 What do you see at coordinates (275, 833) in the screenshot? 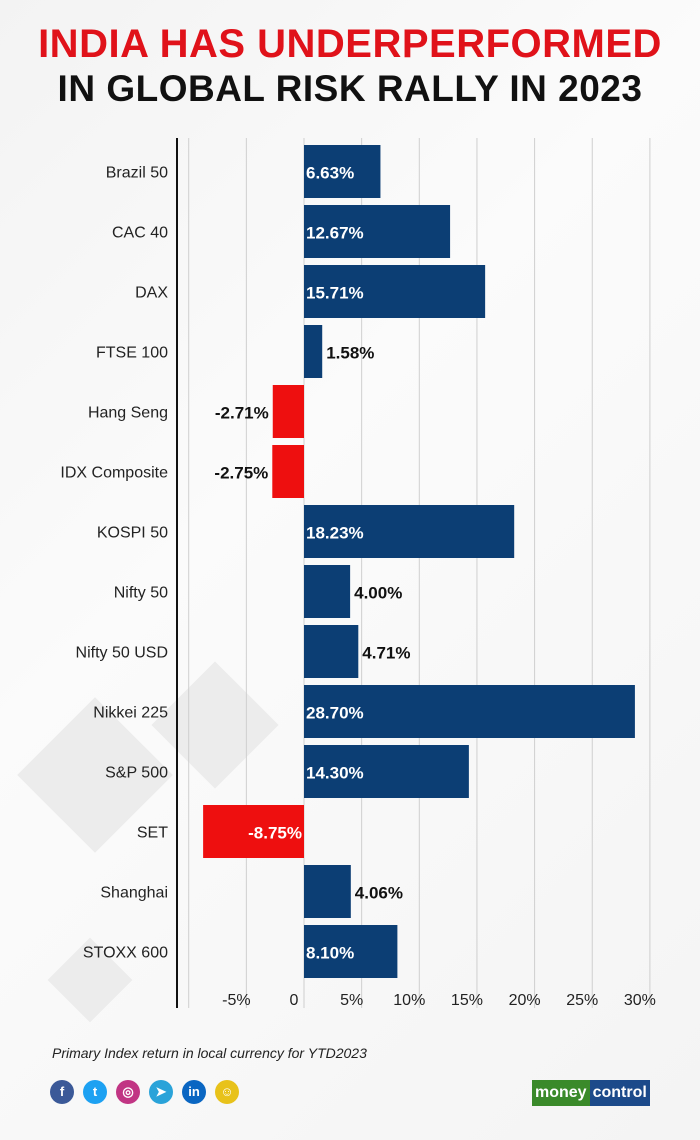
I see `value-label: -8.75%` at bounding box center [275, 833].